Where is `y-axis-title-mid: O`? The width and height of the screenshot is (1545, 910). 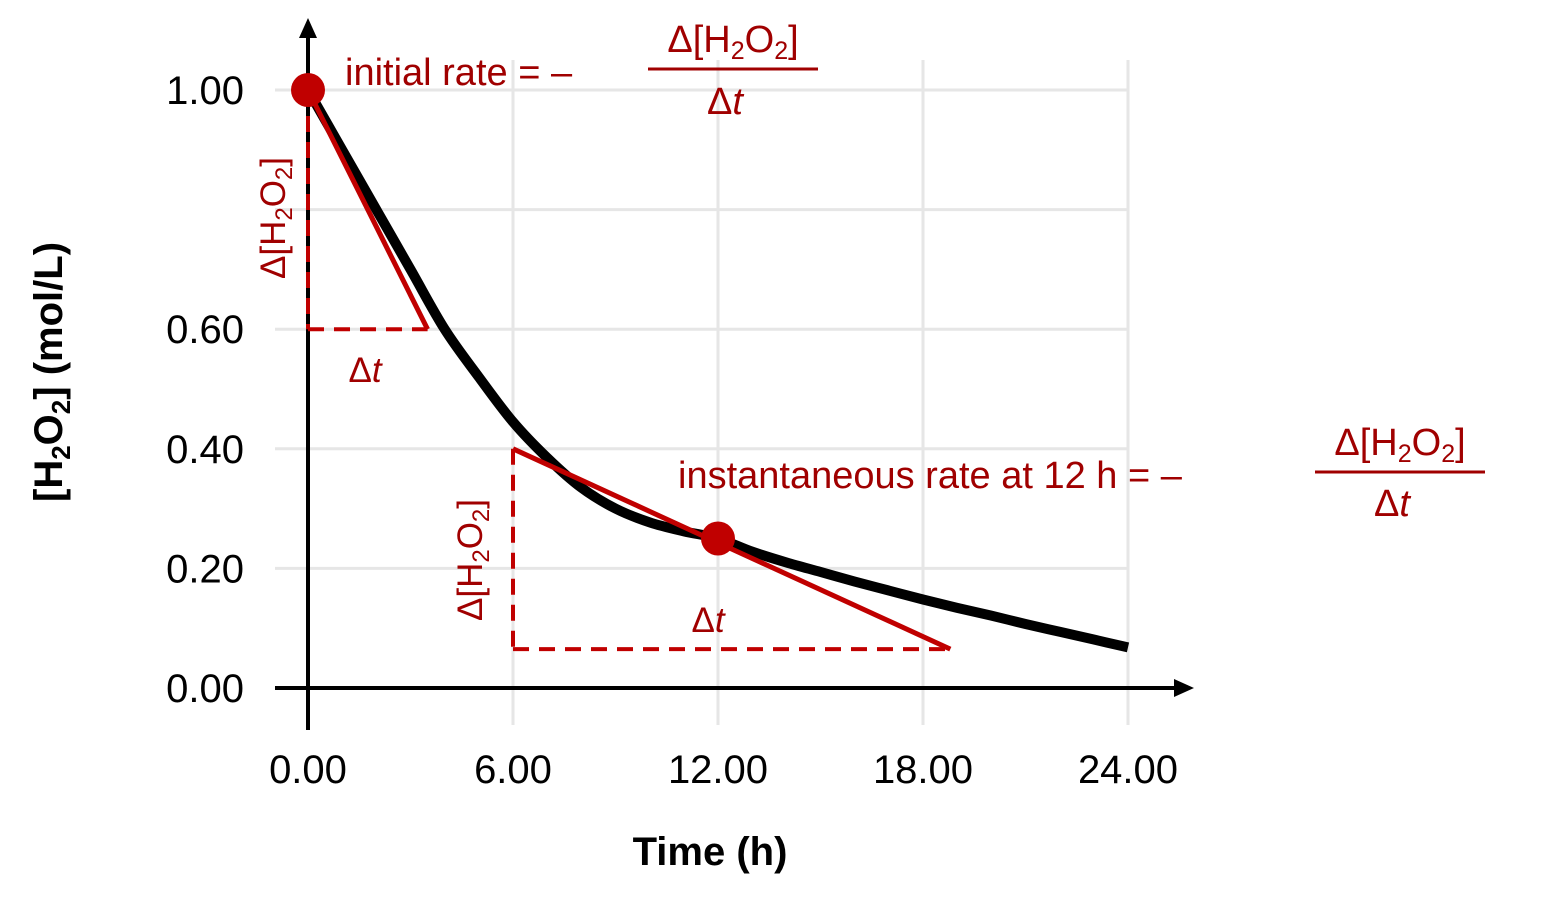
y-axis-title-mid: O is located at coordinates (49, 429).